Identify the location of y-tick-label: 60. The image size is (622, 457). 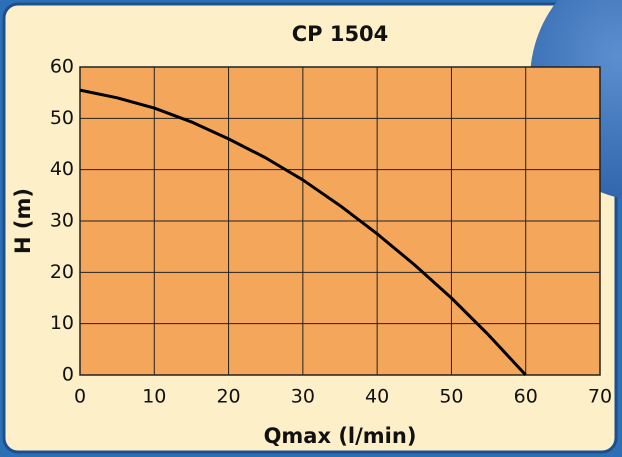
(62, 67).